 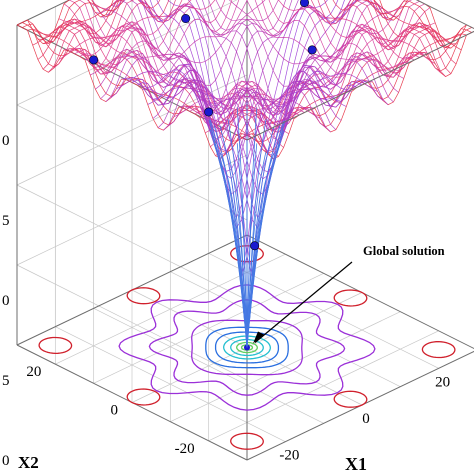 I want to click on x2-tick-label: 0, so click(x=115, y=411).